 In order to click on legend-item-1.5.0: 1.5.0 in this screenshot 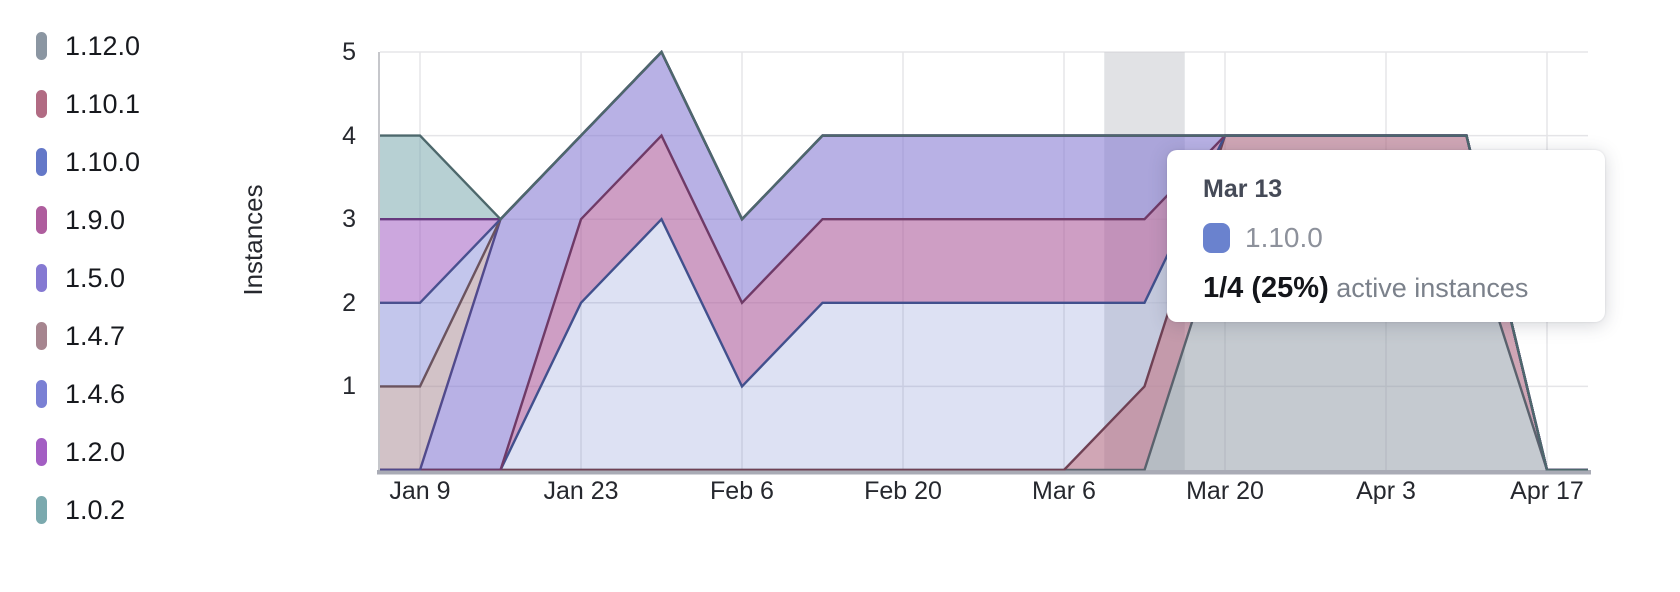, I will do `click(88, 278)`.